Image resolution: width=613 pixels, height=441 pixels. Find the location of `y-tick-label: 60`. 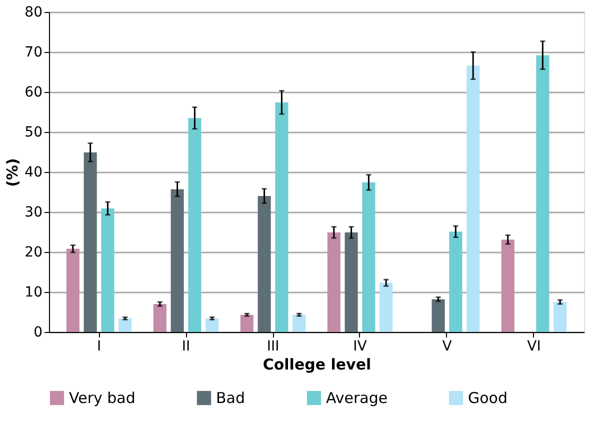

y-tick-label: 60 is located at coordinates (33, 92).